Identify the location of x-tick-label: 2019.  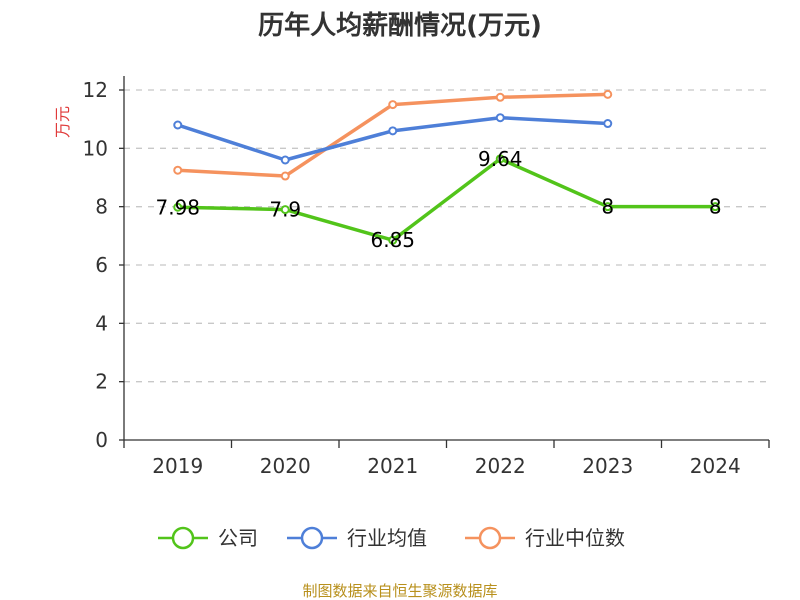
(177, 466).